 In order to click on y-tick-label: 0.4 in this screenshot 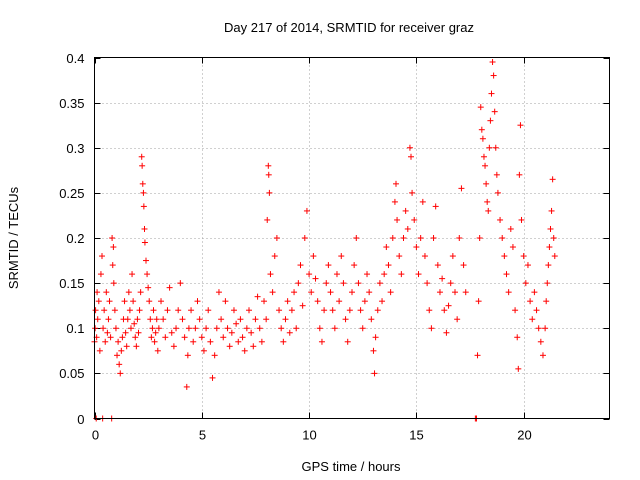, I will do `click(75, 58)`.